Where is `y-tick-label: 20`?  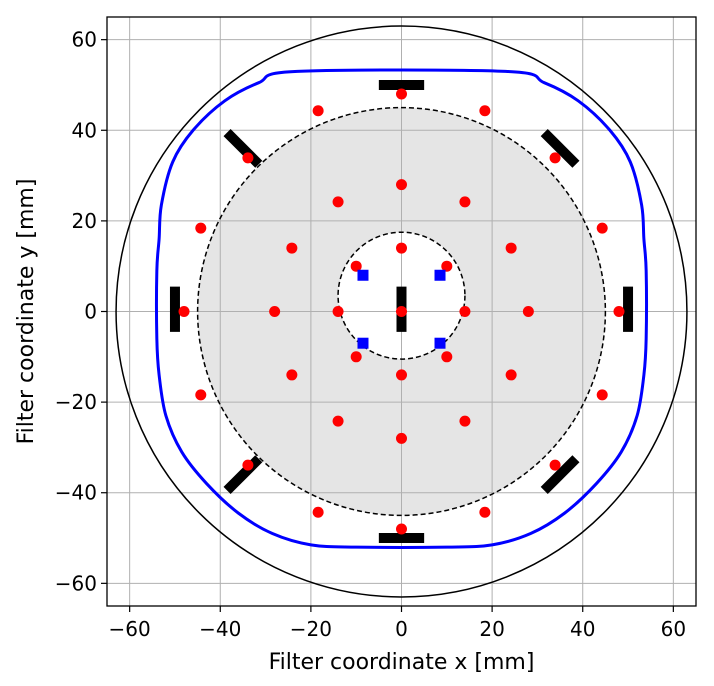
y-tick-label: 20 is located at coordinates (84, 221).